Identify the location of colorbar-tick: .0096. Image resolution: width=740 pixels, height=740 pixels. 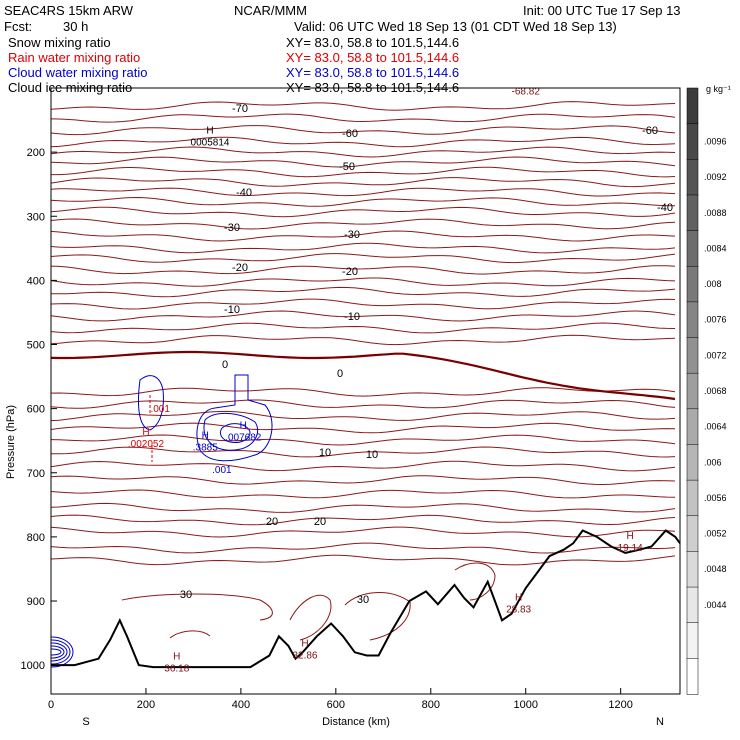
(715, 141).